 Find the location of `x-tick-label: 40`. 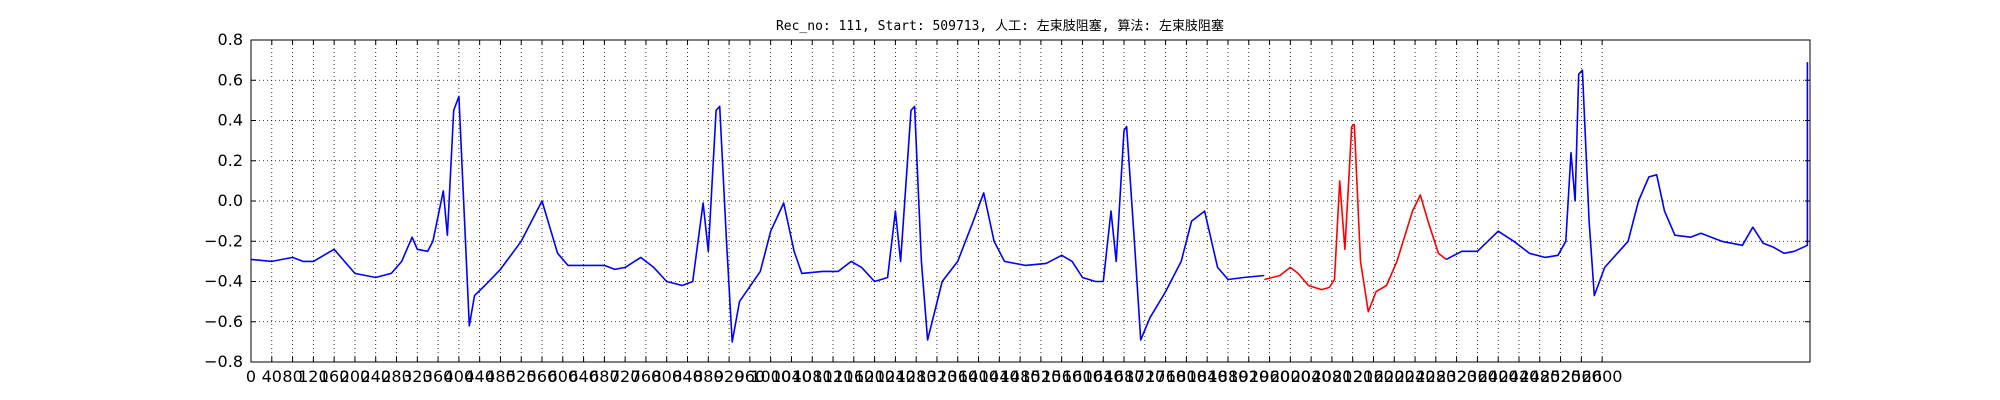

x-tick-label: 40 is located at coordinates (272, 376).